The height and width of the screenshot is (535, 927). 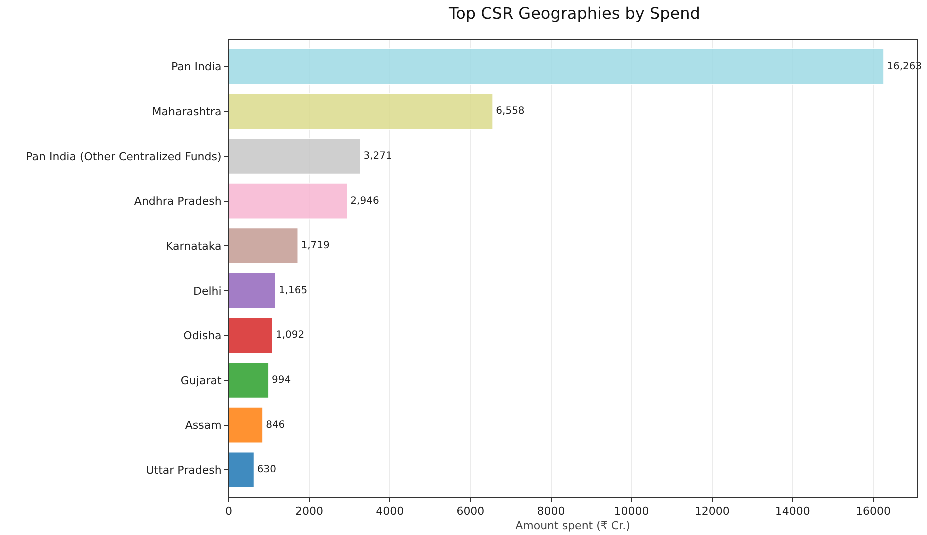 What do you see at coordinates (266, 470) in the screenshot?
I see `data-label: 630` at bounding box center [266, 470].